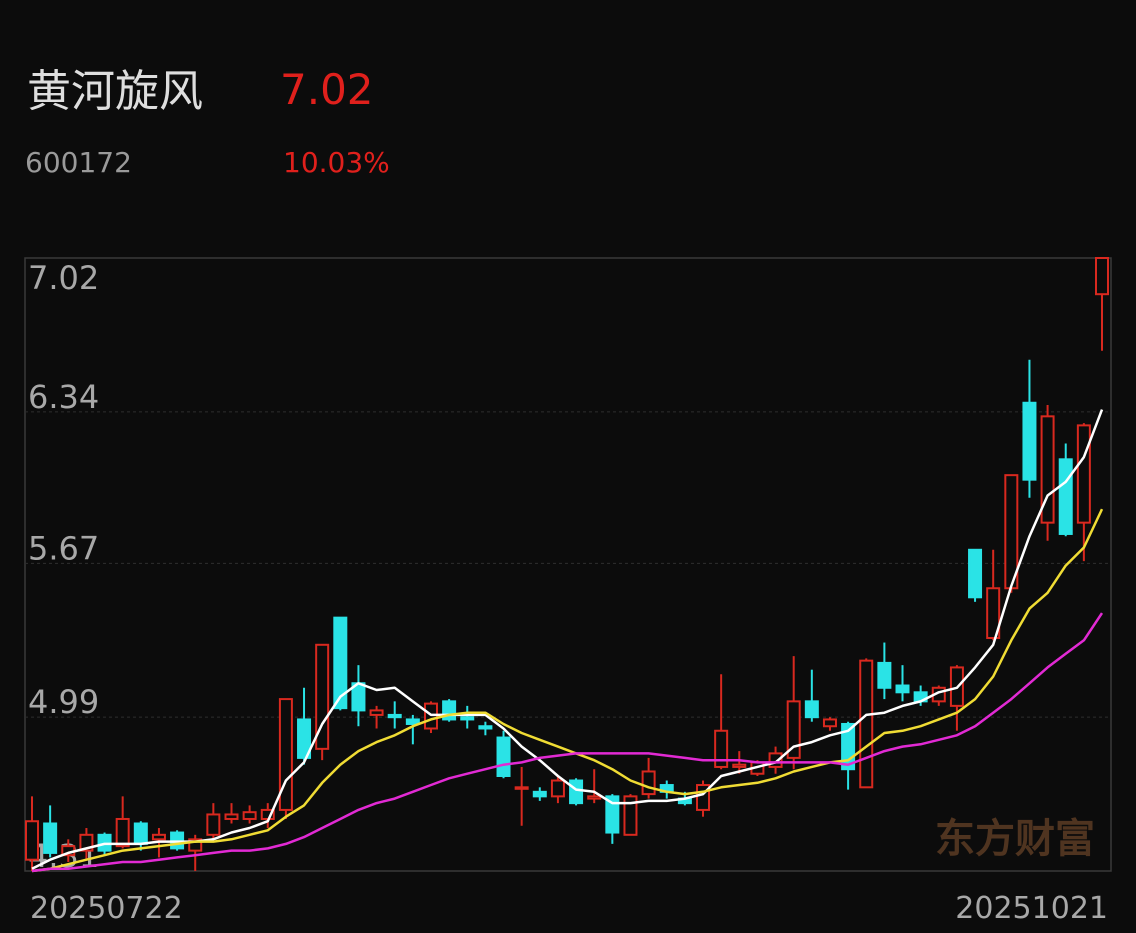 The image size is (1136, 933). I want to click on x-tick-label: 20250722, so click(106, 908).